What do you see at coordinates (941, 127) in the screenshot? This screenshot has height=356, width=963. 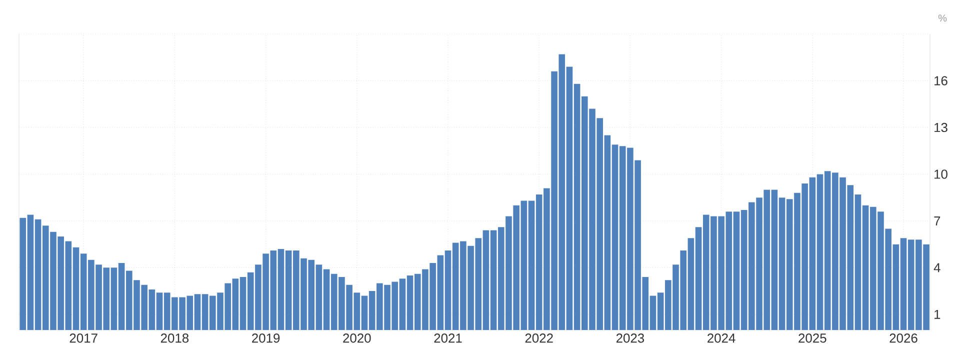 I see `y-tick-label: 13` at bounding box center [941, 127].